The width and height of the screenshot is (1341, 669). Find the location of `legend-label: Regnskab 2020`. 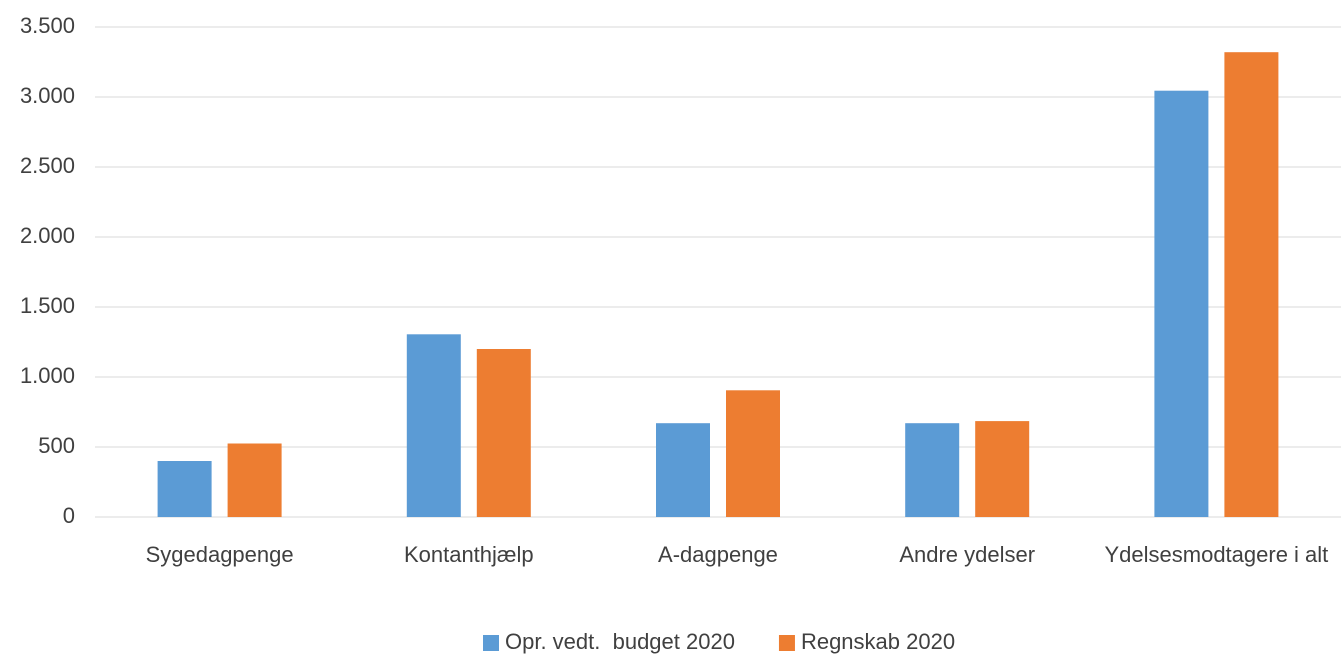

legend-label: Regnskab 2020 is located at coordinates (878, 641).